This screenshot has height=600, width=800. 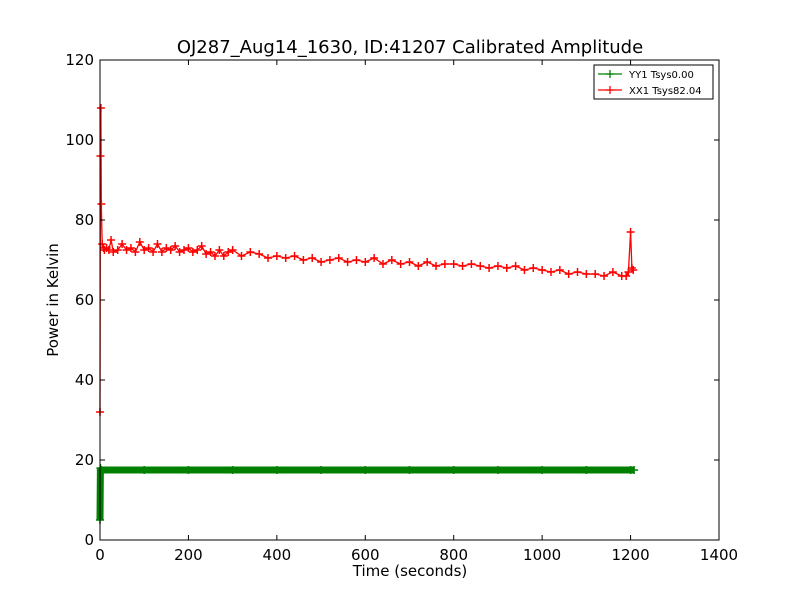 I want to click on x-tick-label: 600, so click(x=365, y=555).